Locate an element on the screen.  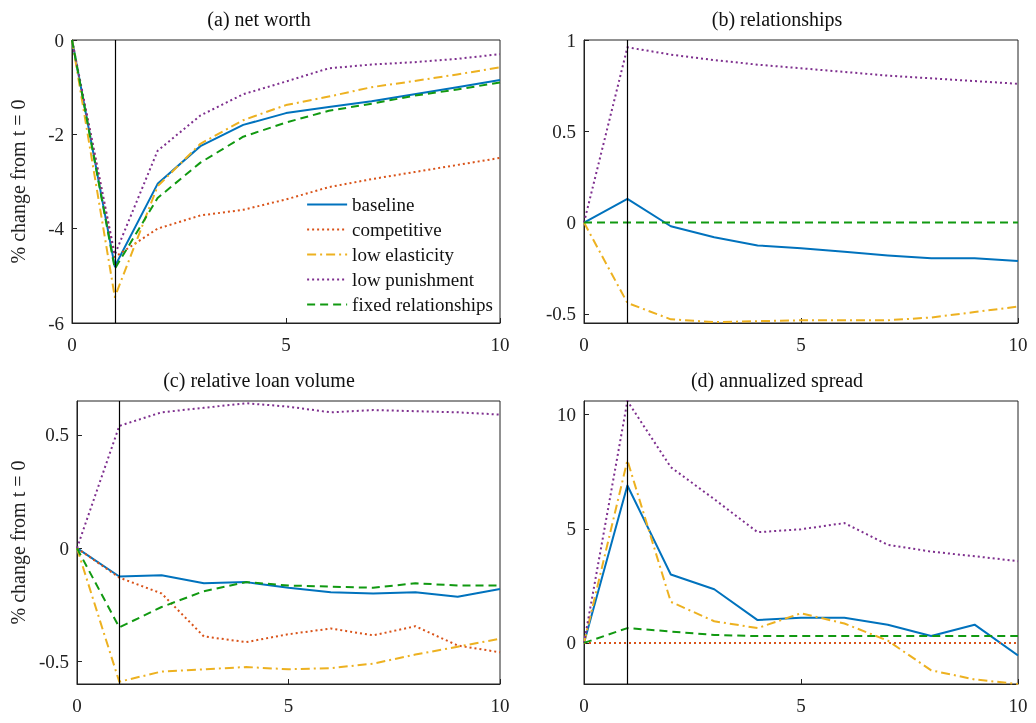
legend-label: fixed relationships is located at coordinates (422, 304).